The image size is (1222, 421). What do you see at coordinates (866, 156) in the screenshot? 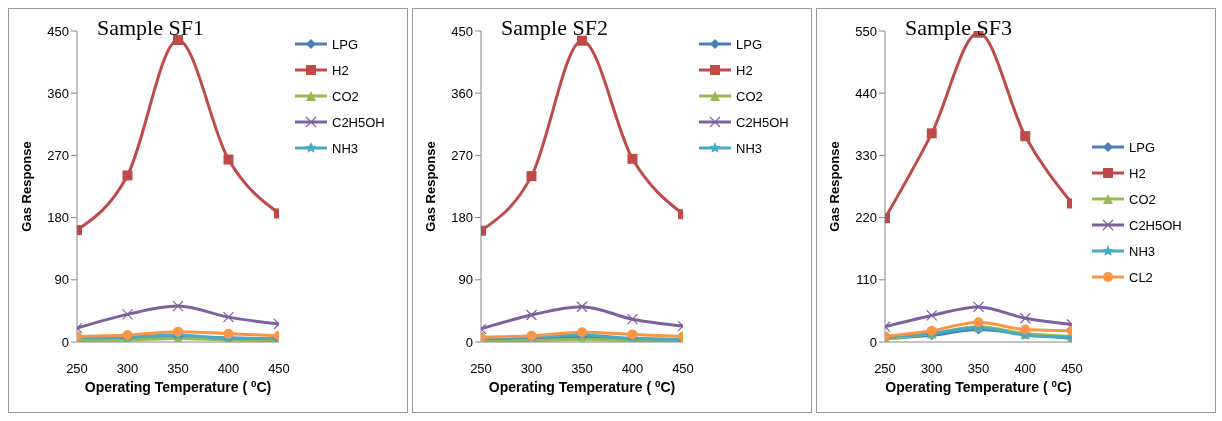
I see `y-tick-label: 330` at bounding box center [866, 156].